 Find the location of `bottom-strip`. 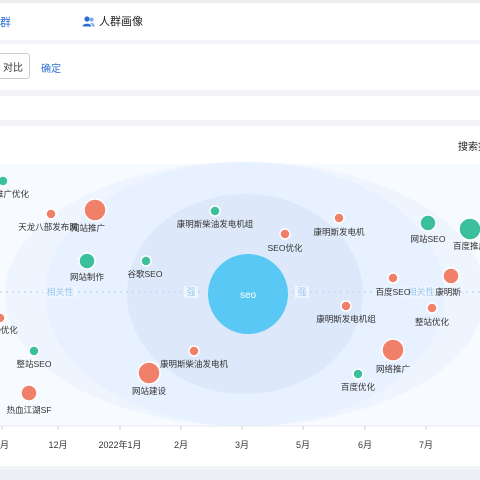

bottom-strip is located at coordinates (240, 475).